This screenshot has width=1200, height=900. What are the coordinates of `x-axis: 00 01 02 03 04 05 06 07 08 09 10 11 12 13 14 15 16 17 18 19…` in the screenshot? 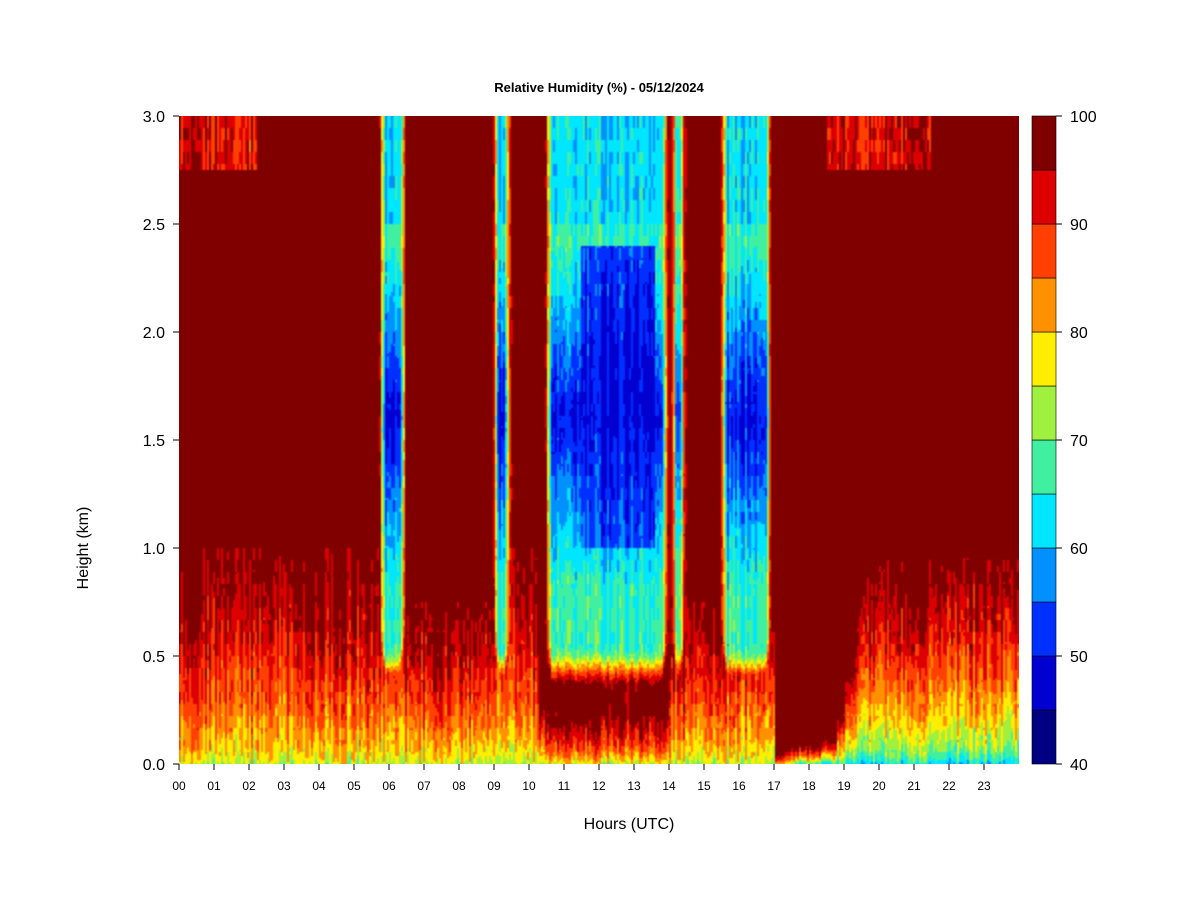 It's located at (581, 778).